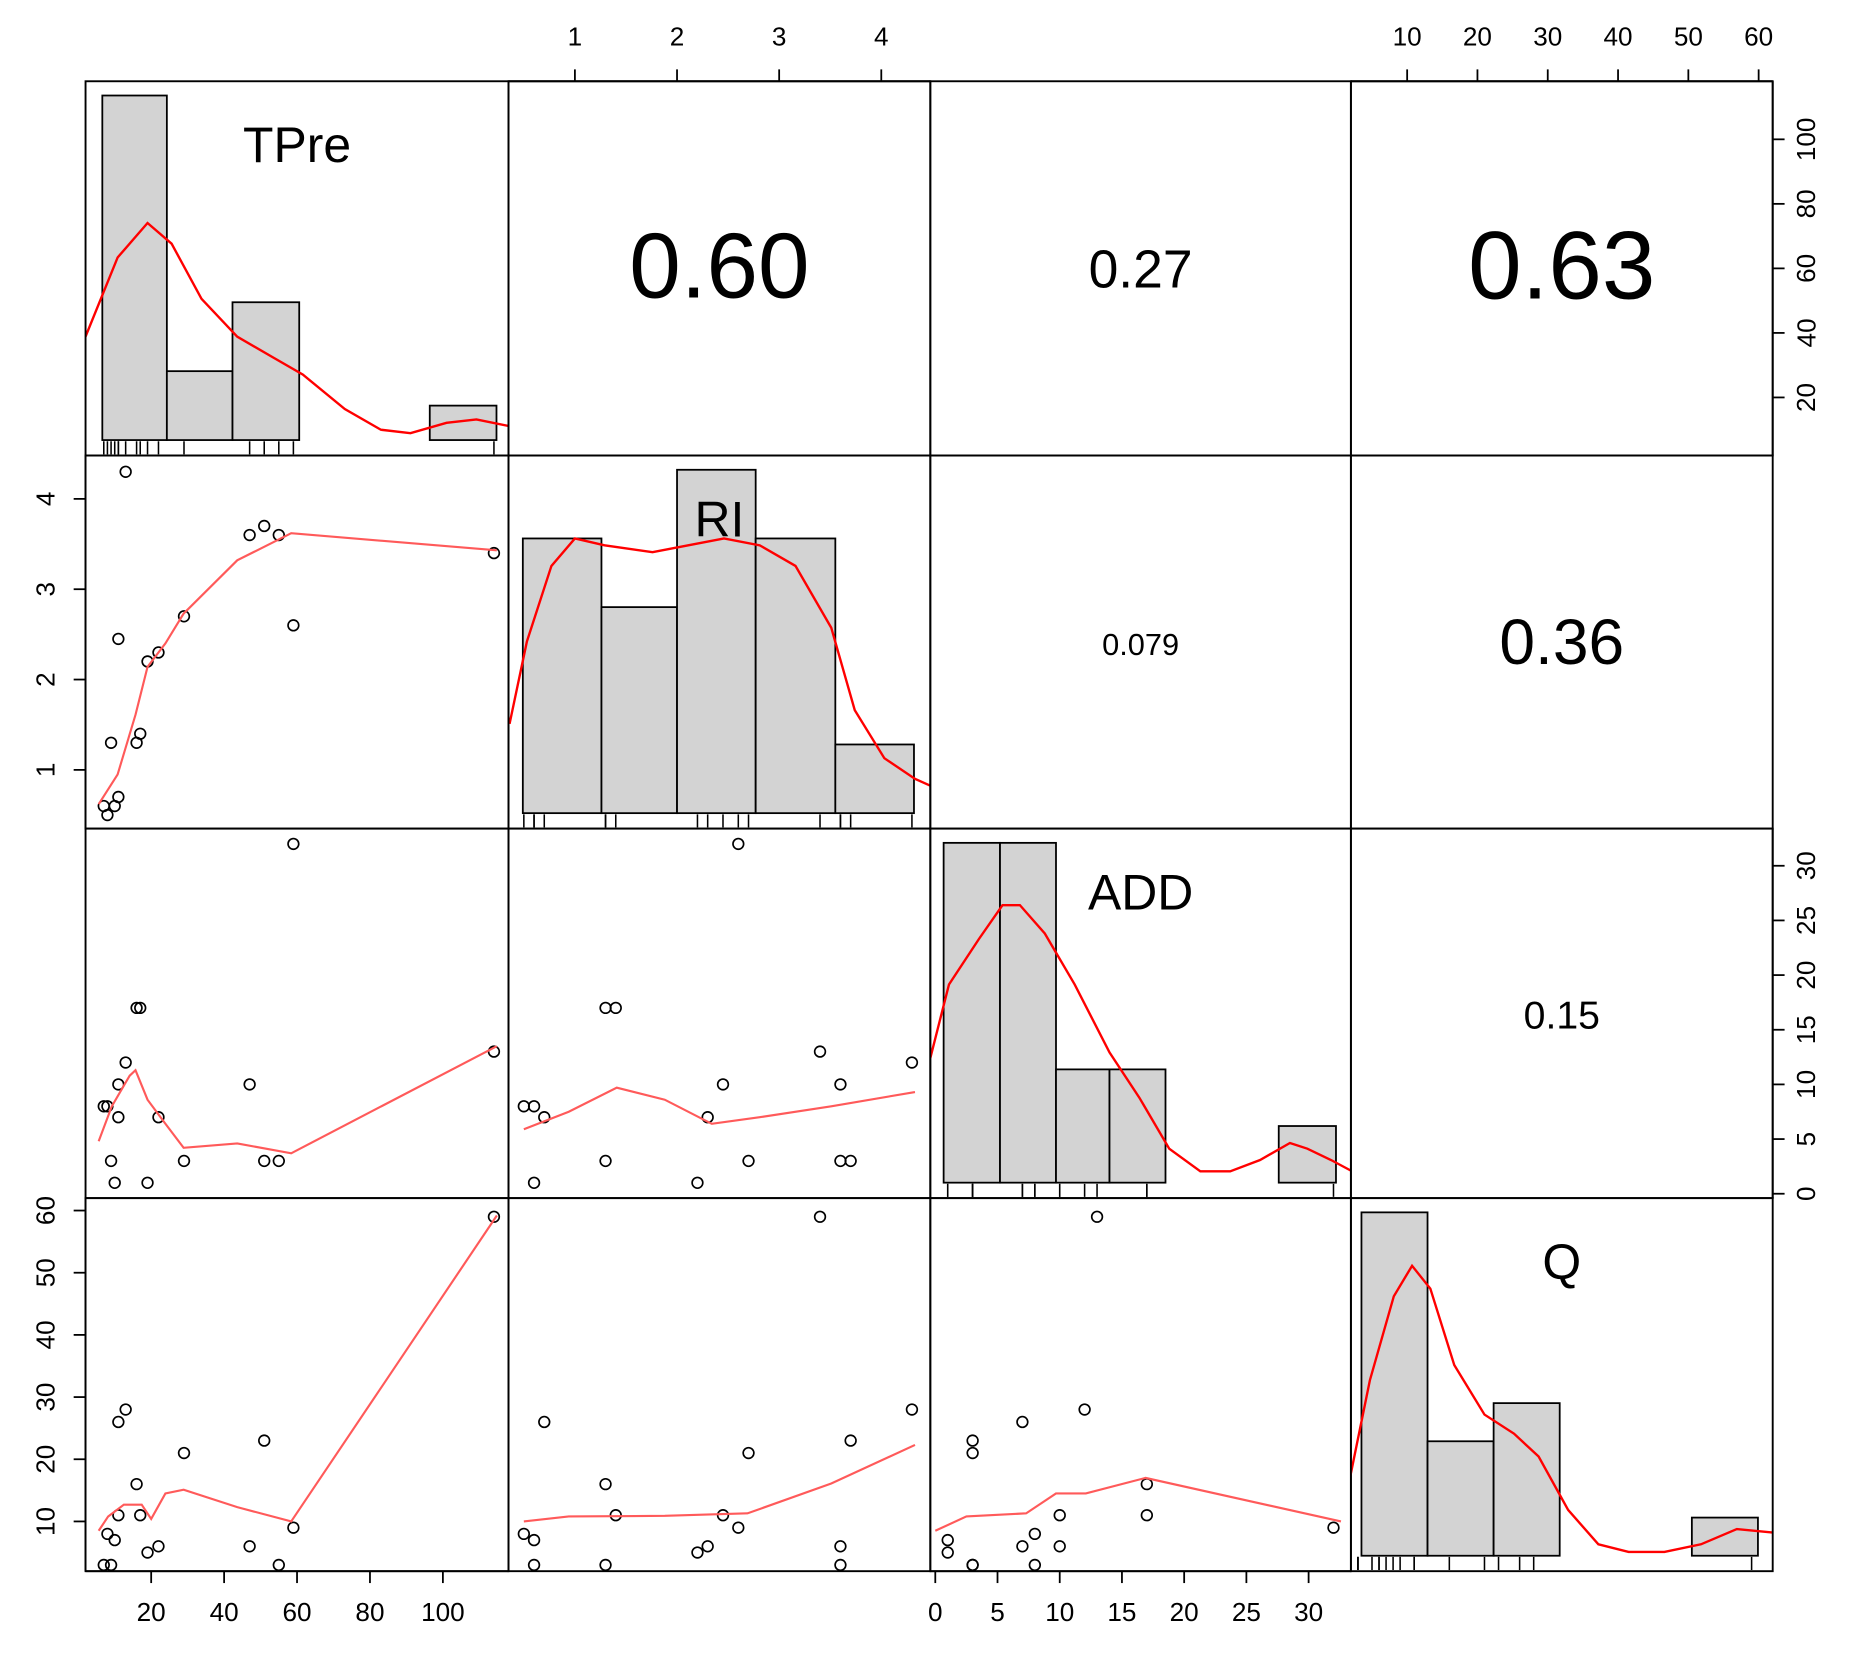 Image resolution: width=1863 pixels, height=1656 pixels. I want to click on y-tick-label: 1, so click(45, 770).